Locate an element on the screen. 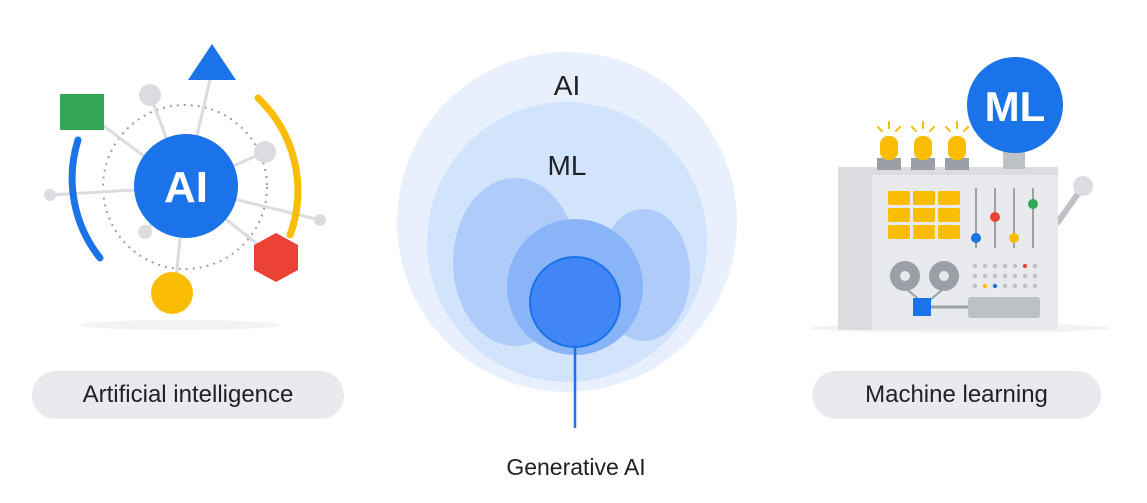 This screenshot has width=1147, height=503. ml-tape-reels is located at coordinates (928, 288).